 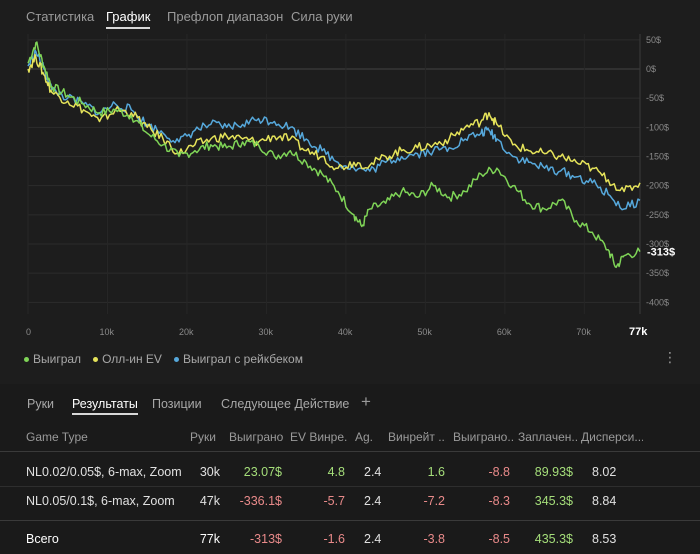 I want to click on cell-won: 23.07$, so click(x=262, y=472).